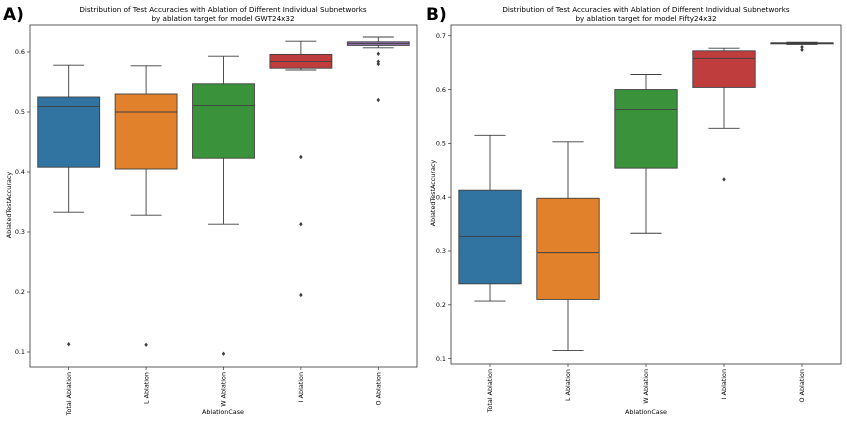 This screenshot has width=847, height=424. What do you see at coordinates (13, 15) in the screenshot?
I see `panel-a-letter: A)` at bounding box center [13, 15].